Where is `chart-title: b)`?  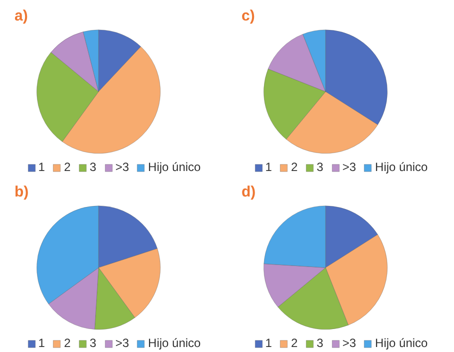
chart-title: b) is located at coordinates (21, 192).